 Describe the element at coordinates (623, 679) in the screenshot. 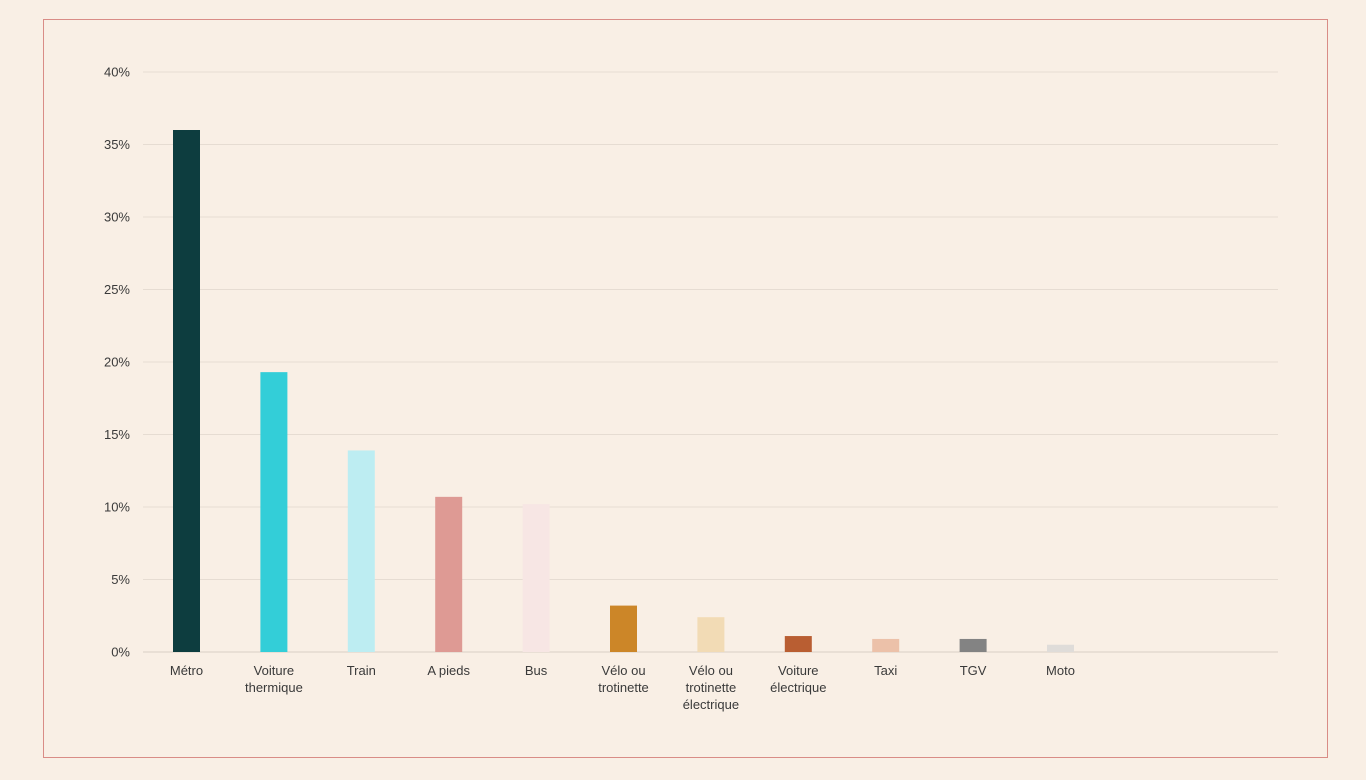

I see `x-tick-label: Vélo ou trotinette` at that location.